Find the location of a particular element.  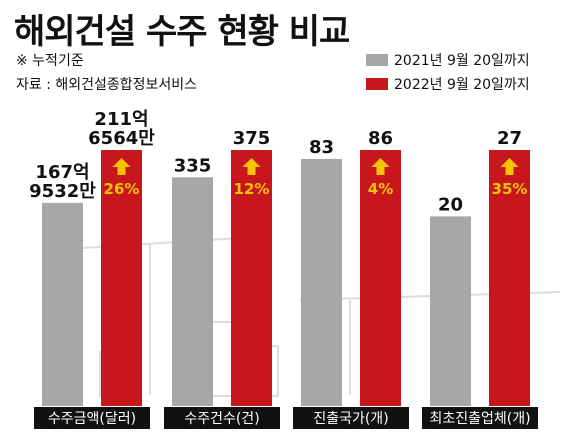

value-label: 86 is located at coordinates (380, 138).